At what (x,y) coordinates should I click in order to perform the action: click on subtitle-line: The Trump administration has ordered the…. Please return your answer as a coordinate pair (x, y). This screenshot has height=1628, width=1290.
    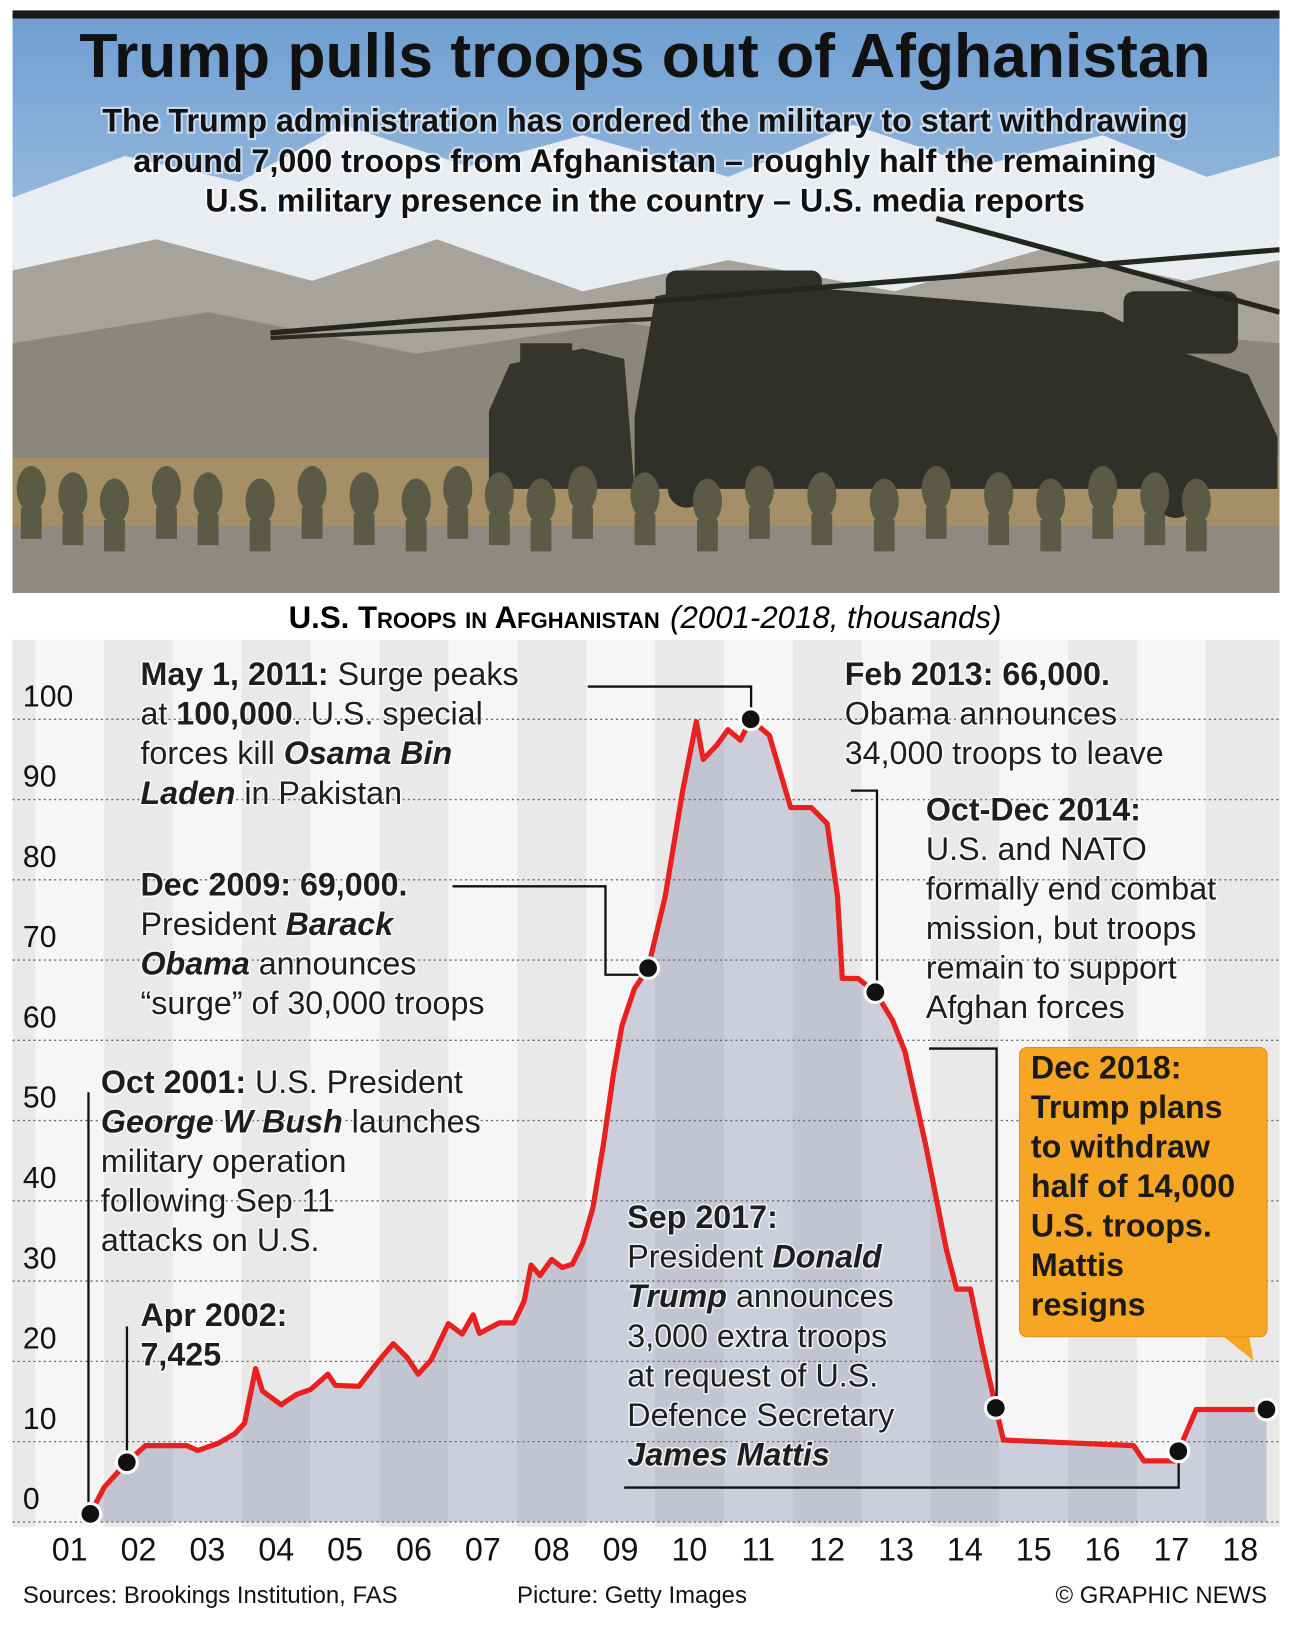
    Looking at the image, I should click on (644, 120).